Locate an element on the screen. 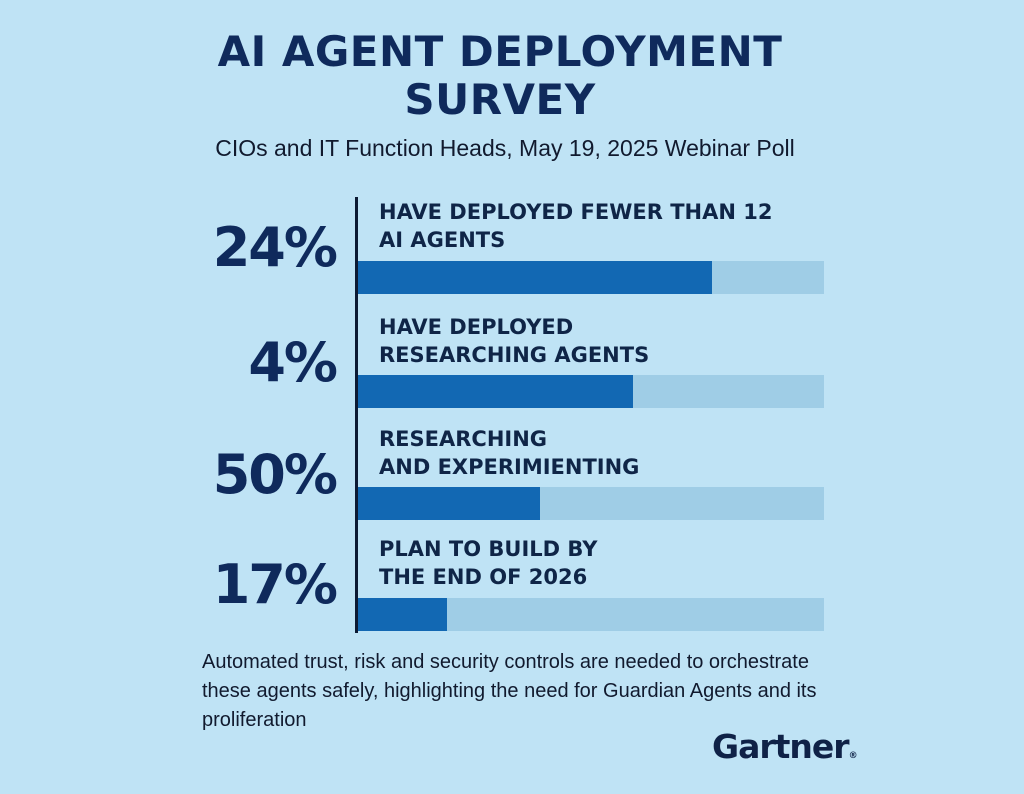  value-label: 4% is located at coordinates (293, 362).